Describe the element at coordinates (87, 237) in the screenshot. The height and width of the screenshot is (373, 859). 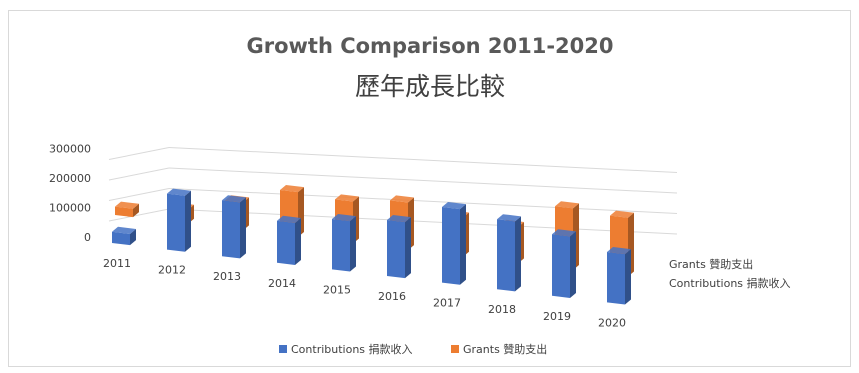
I see `y-tick-label: 0` at that location.